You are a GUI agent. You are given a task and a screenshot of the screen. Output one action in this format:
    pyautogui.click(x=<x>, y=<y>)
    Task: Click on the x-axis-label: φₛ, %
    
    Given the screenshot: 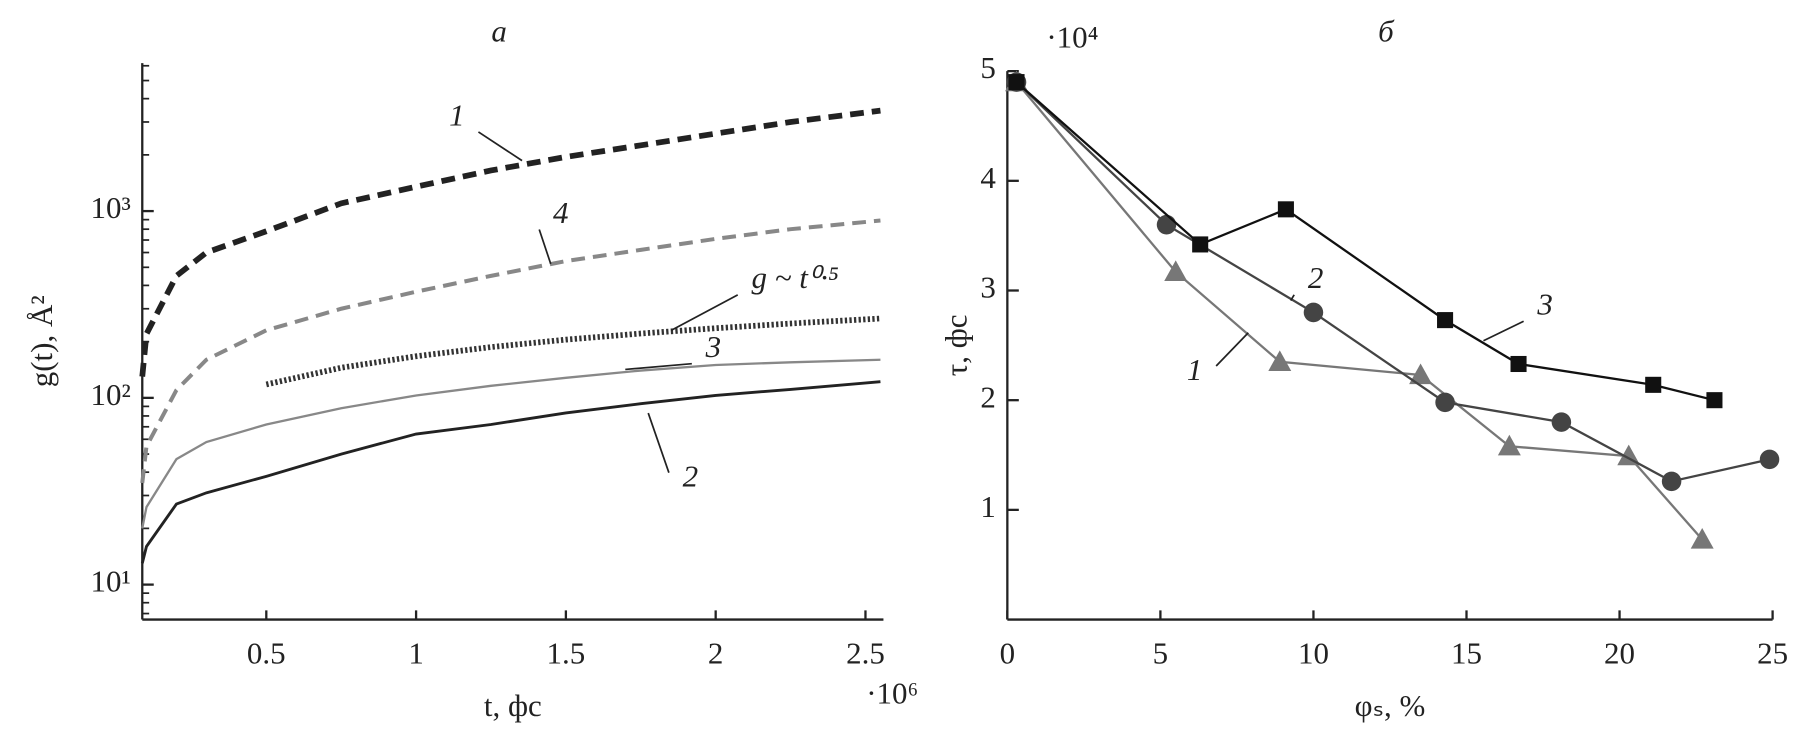 What is the action you would take?
    pyautogui.click(x=1390, y=705)
    